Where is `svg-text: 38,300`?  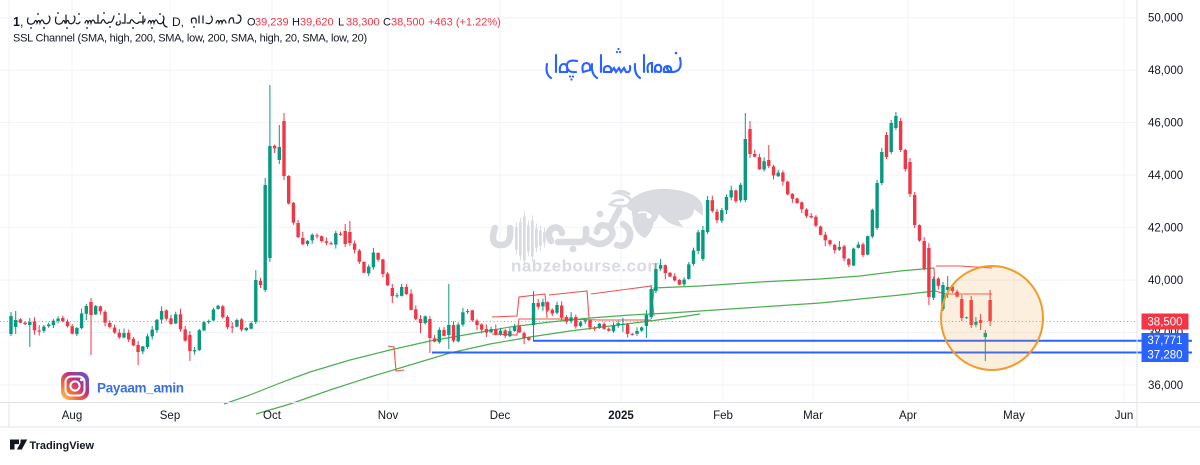 svg-text: 38,300 is located at coordinates (363, 23).